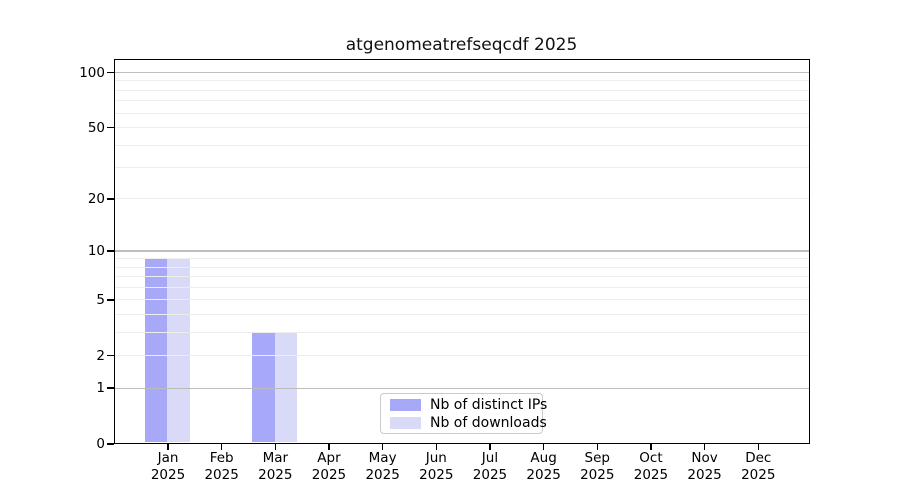 Image resolution: width=900 pixels, height=500 pixels. I want to click on legend-row: Nb of downloads, so click(468, 423).